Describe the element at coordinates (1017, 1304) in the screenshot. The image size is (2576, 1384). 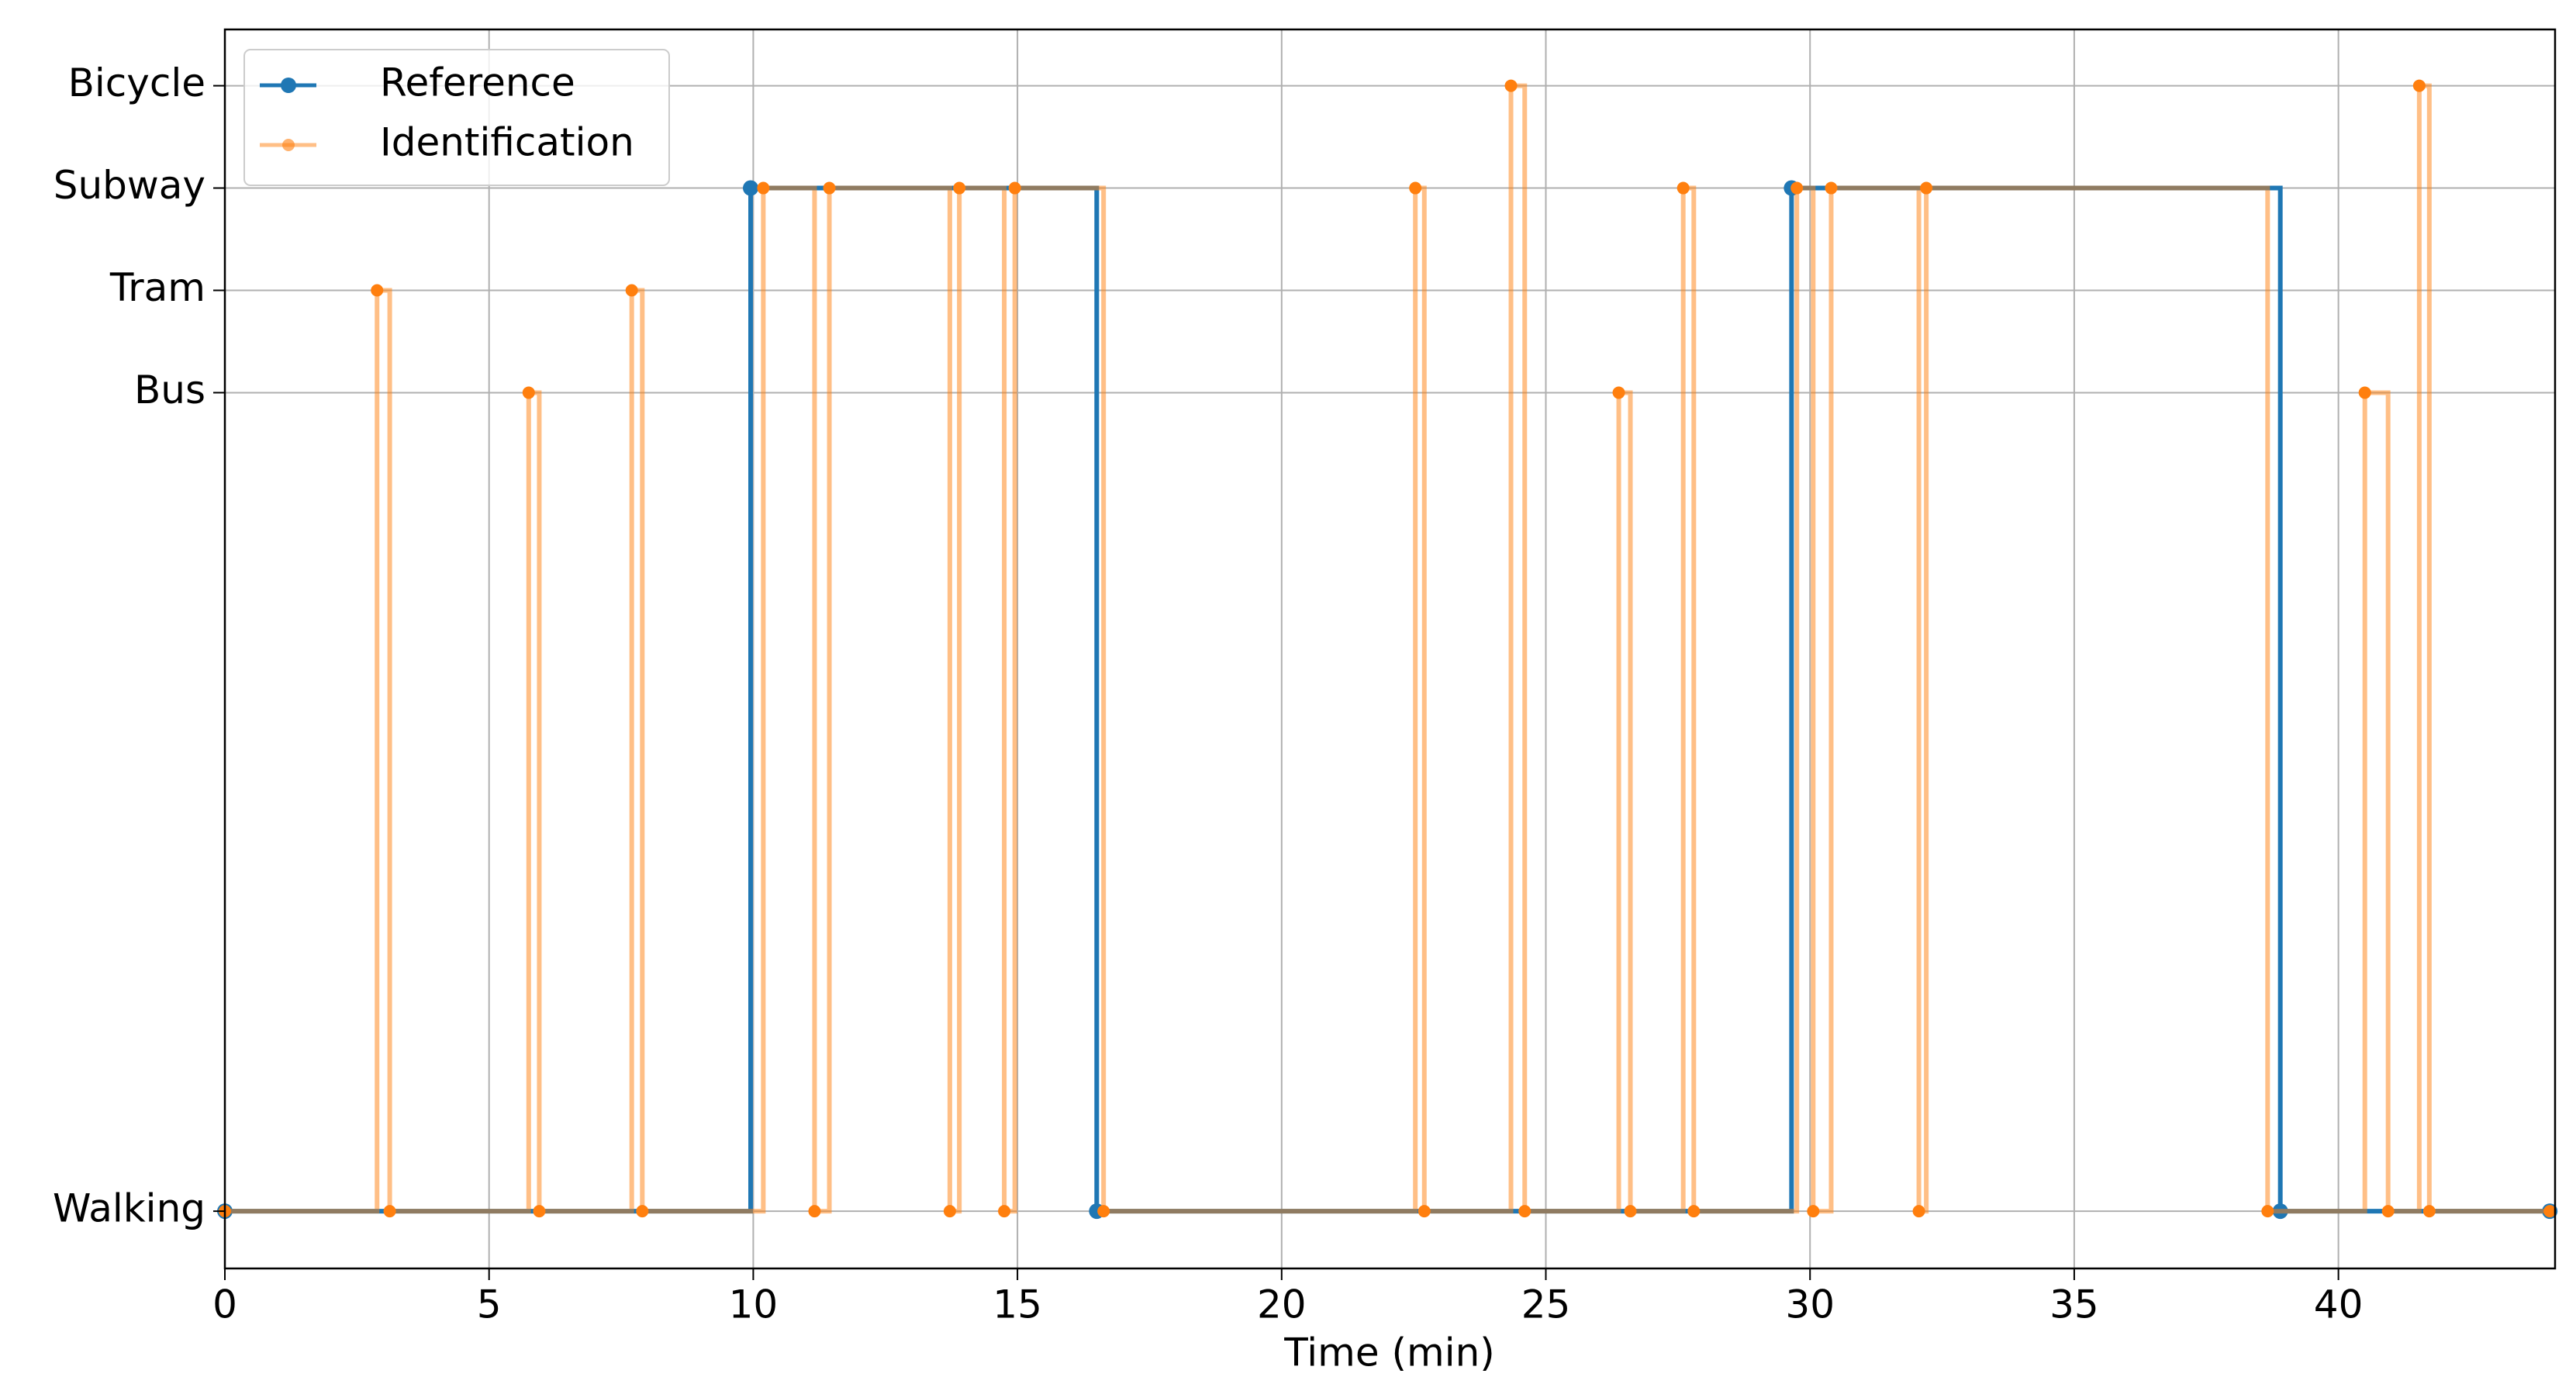
I see `x-tick-label: 15` at that location.